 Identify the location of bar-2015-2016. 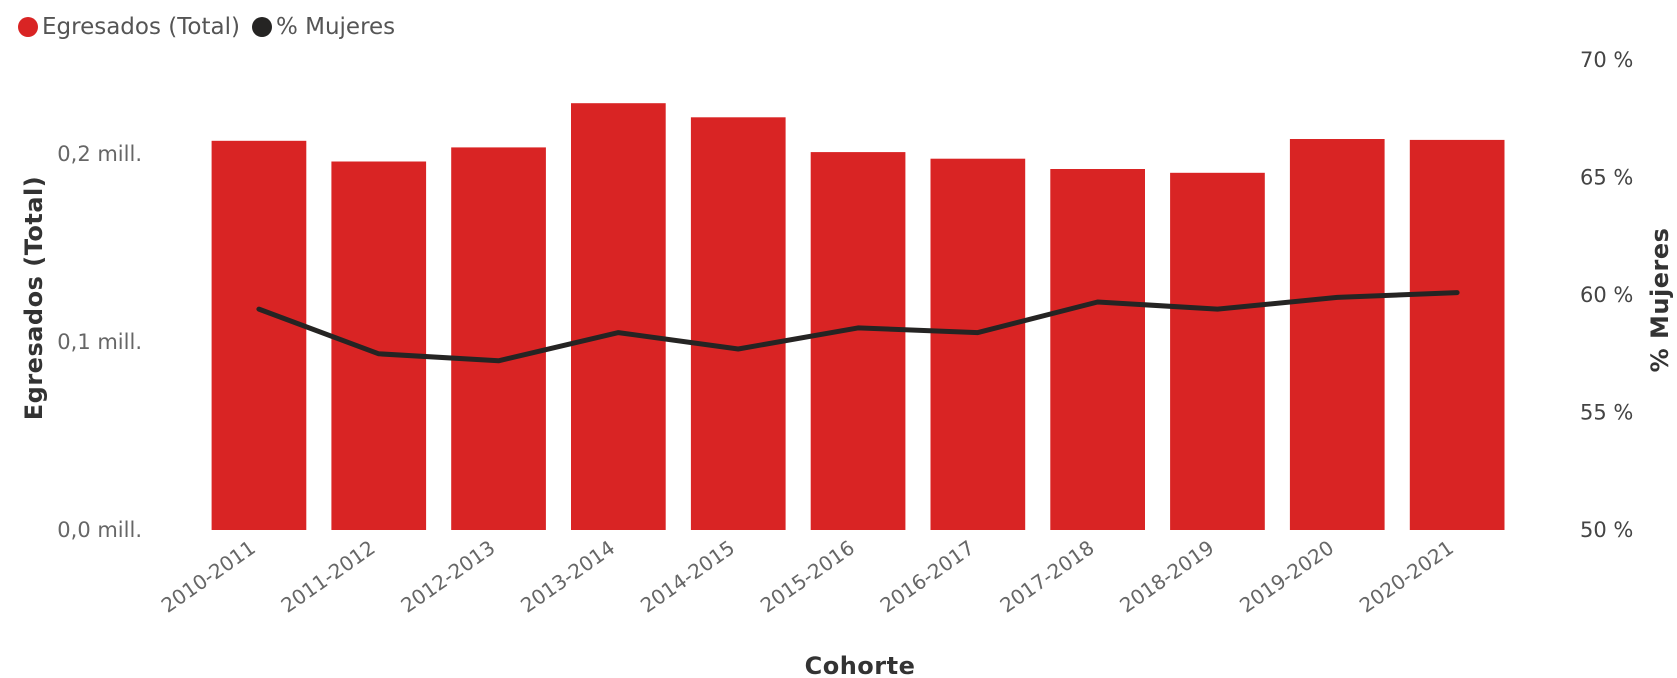
(858, 341).